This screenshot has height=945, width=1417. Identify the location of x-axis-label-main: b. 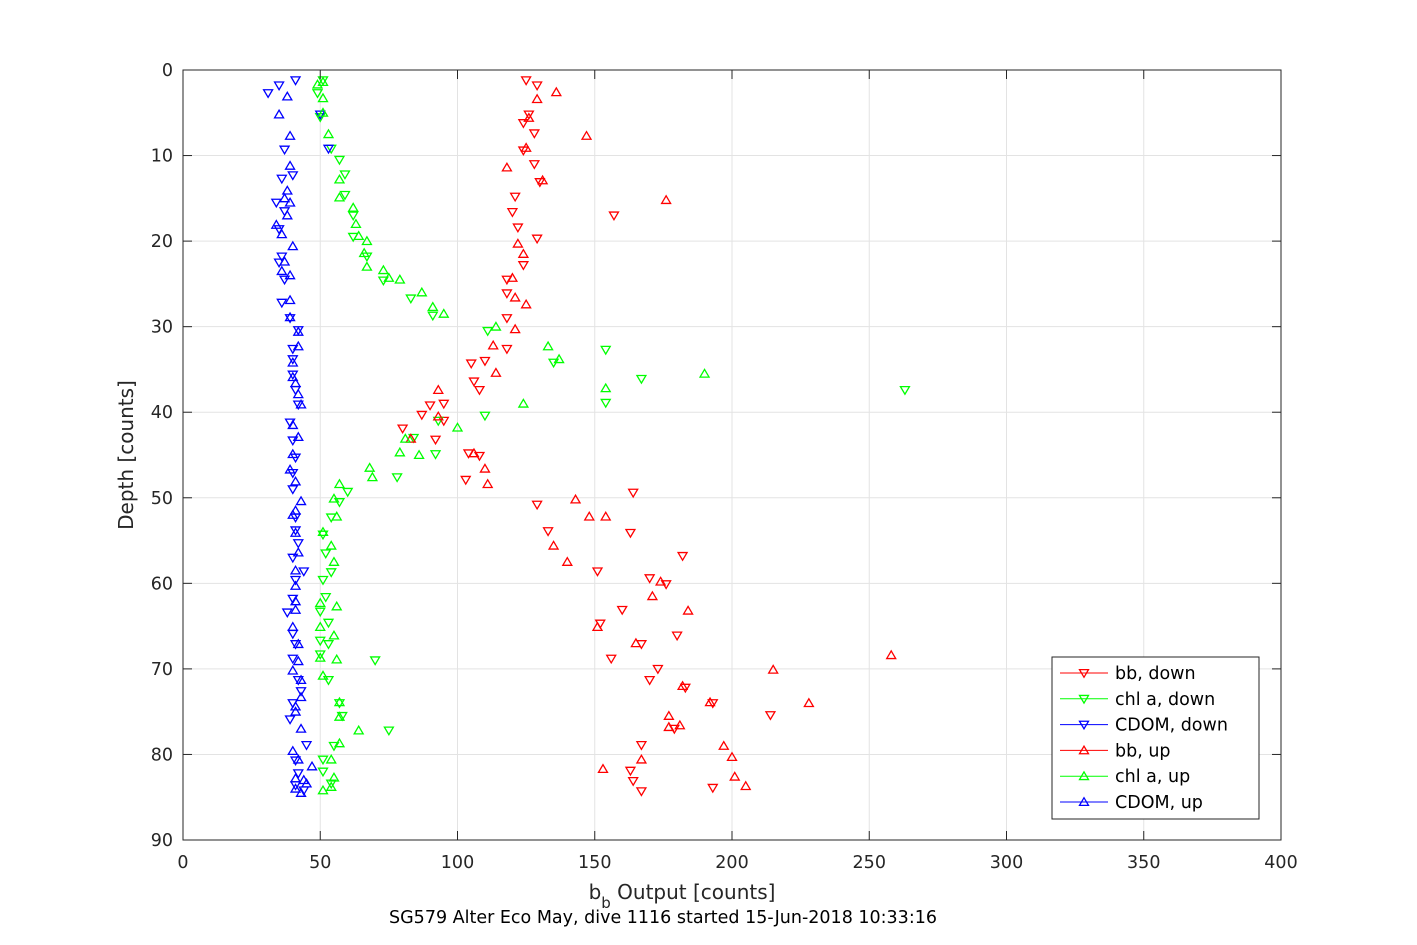
(595, 892).